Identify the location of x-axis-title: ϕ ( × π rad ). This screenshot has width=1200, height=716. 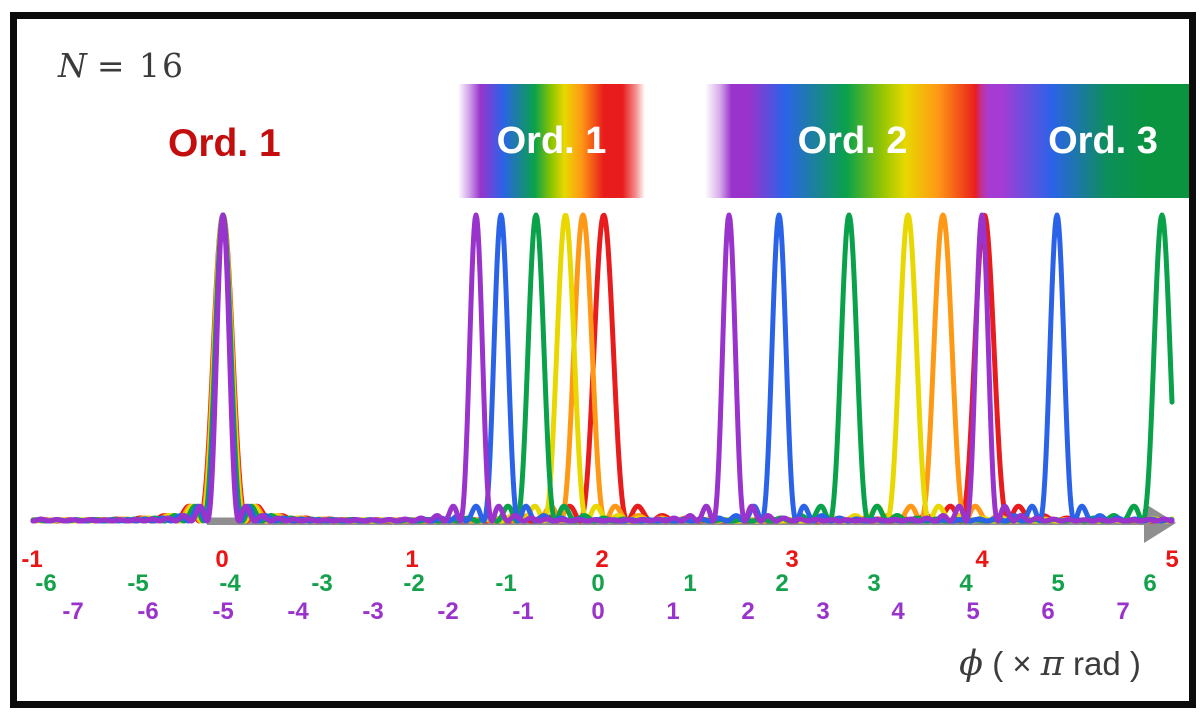
(1050, 664).